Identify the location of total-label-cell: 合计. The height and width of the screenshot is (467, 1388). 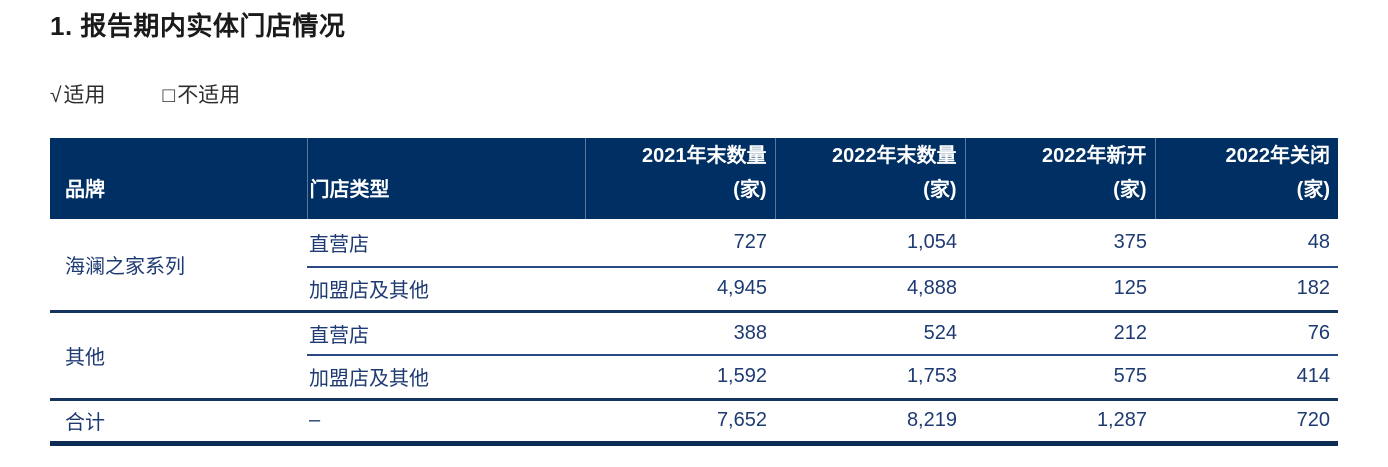
(178, 422).